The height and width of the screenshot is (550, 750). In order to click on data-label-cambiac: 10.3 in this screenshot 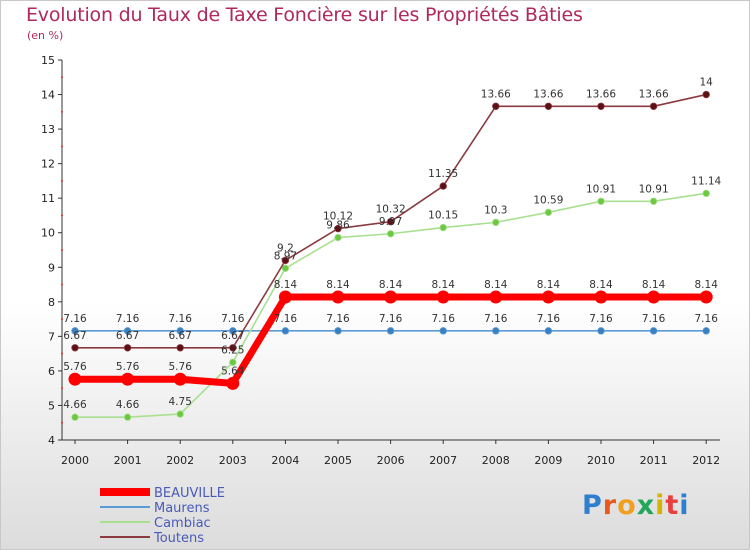, I will do `click(495, 210)`.